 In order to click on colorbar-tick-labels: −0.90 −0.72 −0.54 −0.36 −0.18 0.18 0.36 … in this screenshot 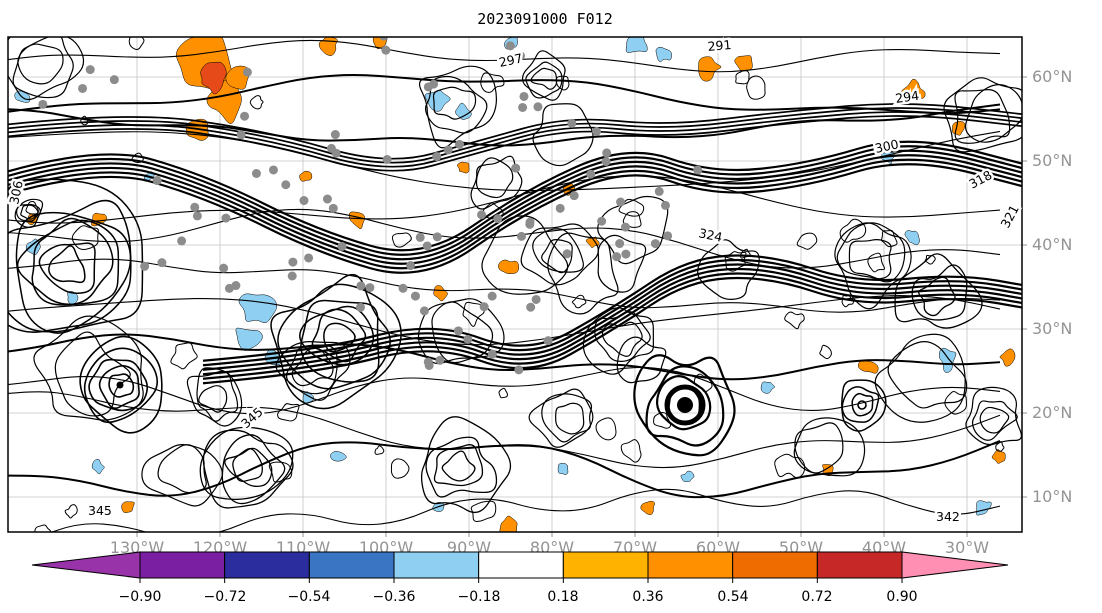, I will do `click(518, 597)`.